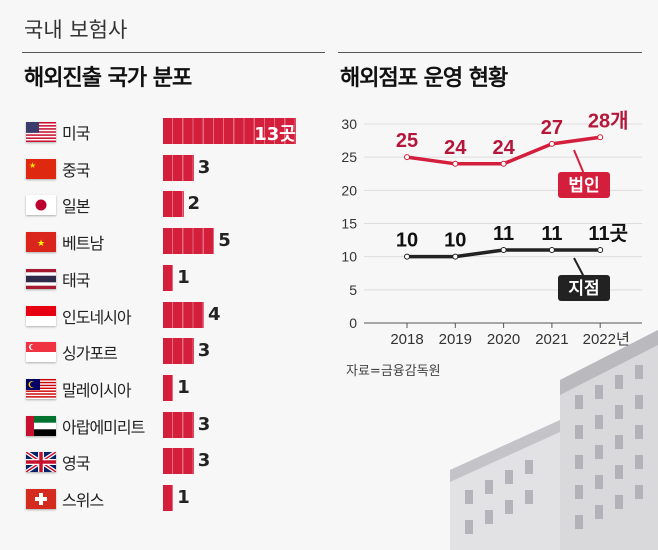  What do you see at coordinates (194, 204) in the screenshot?
I see `bar-value-label: 2` at bounding box center [194, 204].